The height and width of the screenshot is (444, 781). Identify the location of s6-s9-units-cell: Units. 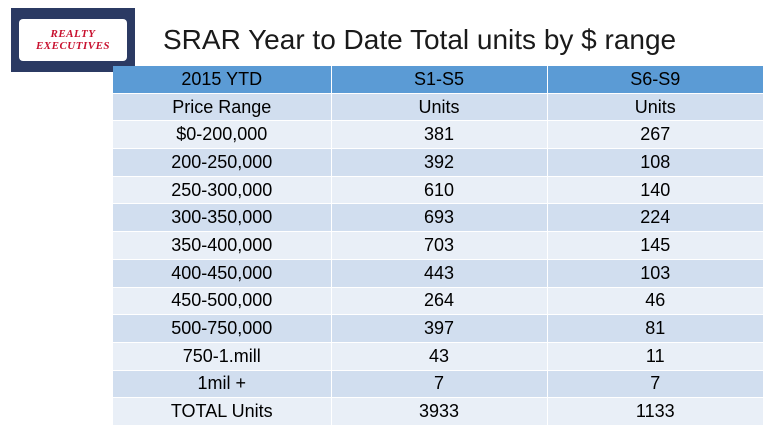
(655, 107).